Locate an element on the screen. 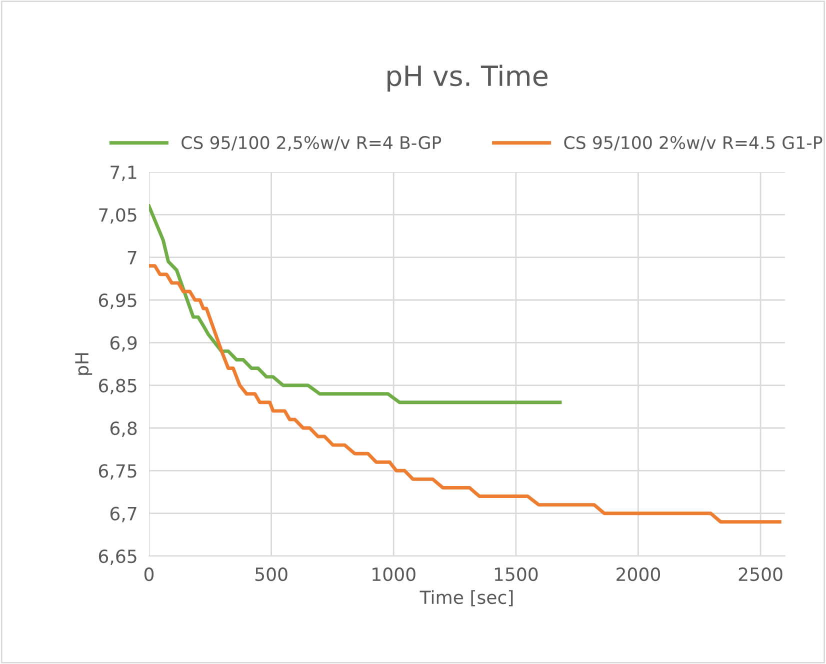  x-tick-label: 1500 is located at coordinates (516, 574).